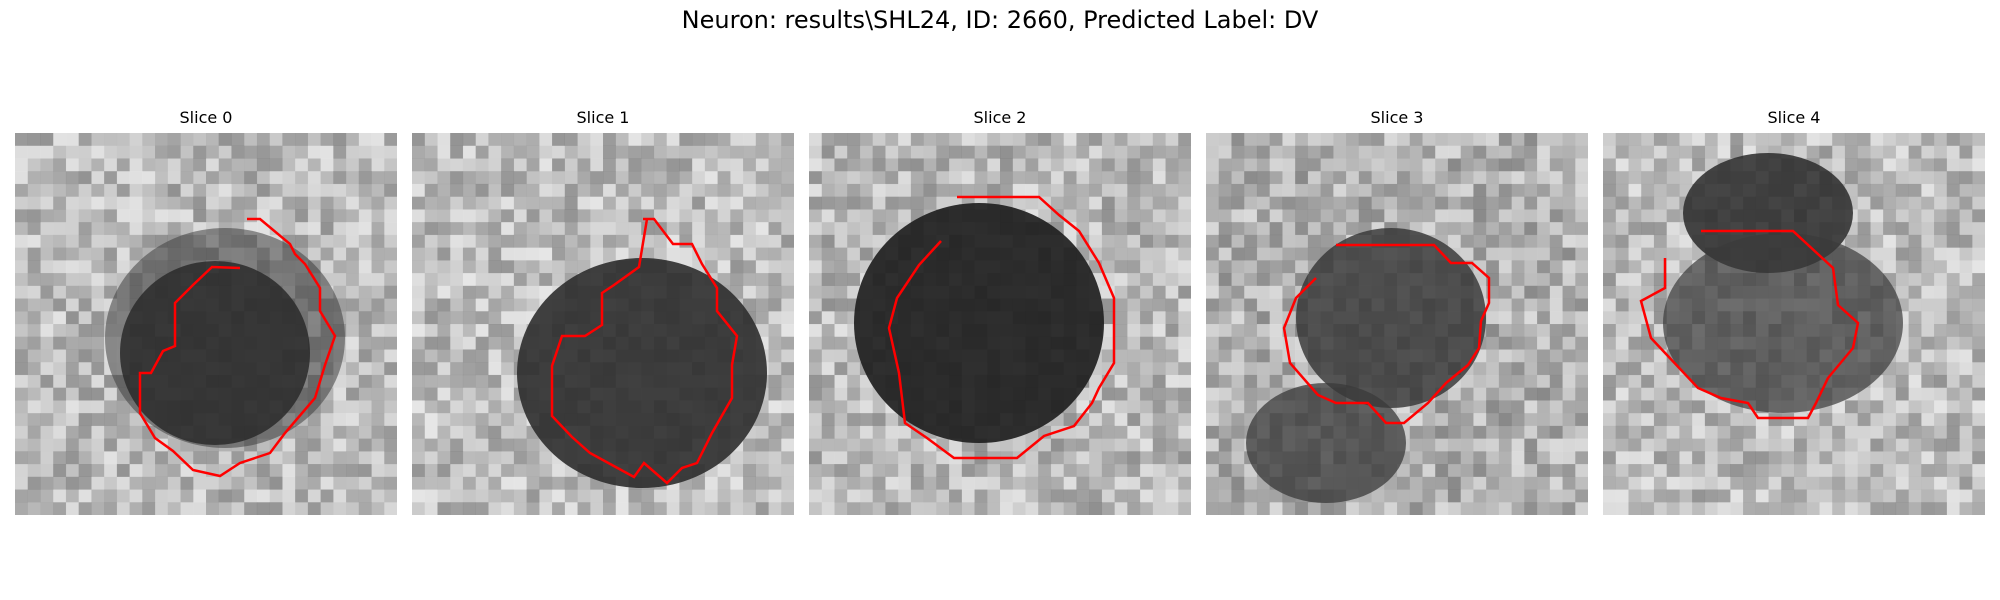 The image size is (2000, 600). Describe the element at coordinates (206, 324) in the screenshot. I see `texture` at that location.